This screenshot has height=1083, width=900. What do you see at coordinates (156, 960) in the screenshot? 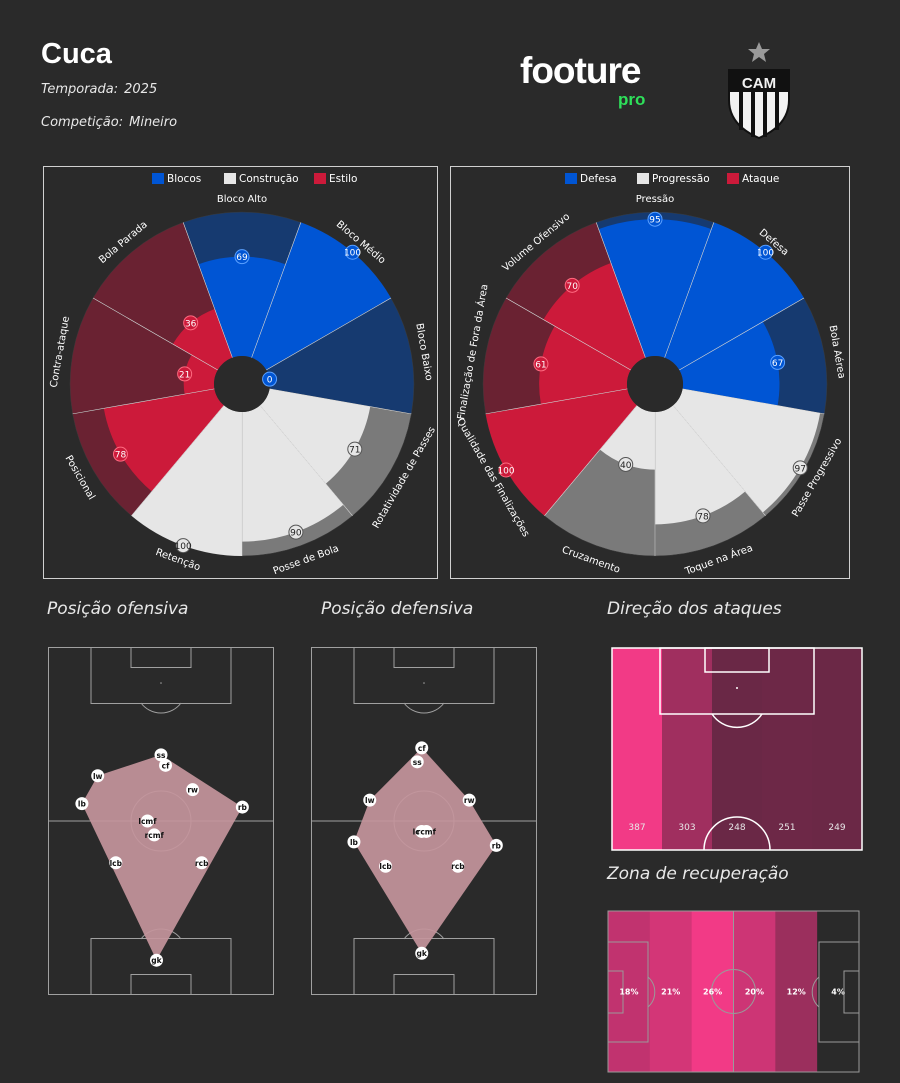
I see `player-label-gk: gk` at bounding box center [156, 960].